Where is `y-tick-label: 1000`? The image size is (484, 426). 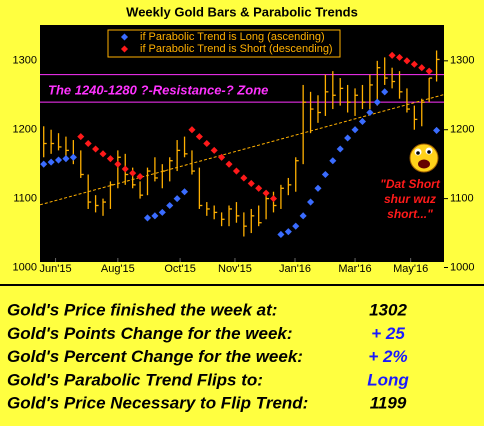
y-tick-label: 1000 is located at coordinates (25, 267).